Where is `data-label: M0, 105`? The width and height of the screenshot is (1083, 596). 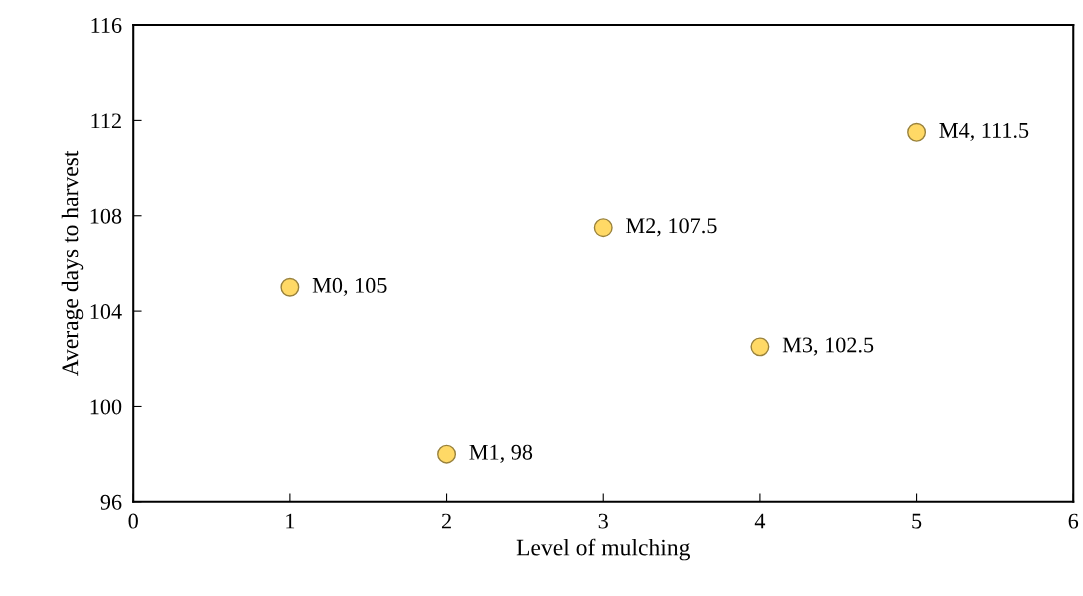
data-label: M0, 105 is located at coordinates (349, 287).